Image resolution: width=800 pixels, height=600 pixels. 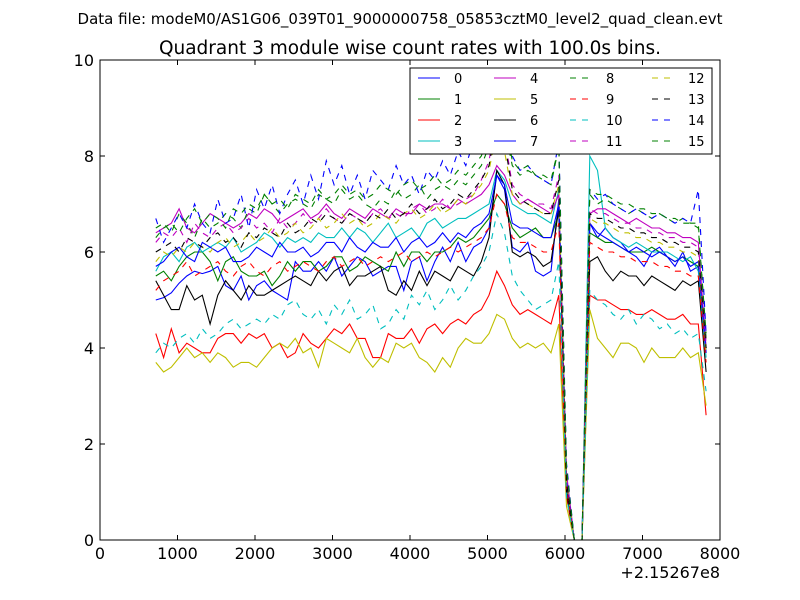 What do you see at coordinates (614, 121) in the screenshot?
I see `legend-label-10: 10` at bounding box center [614, 121].